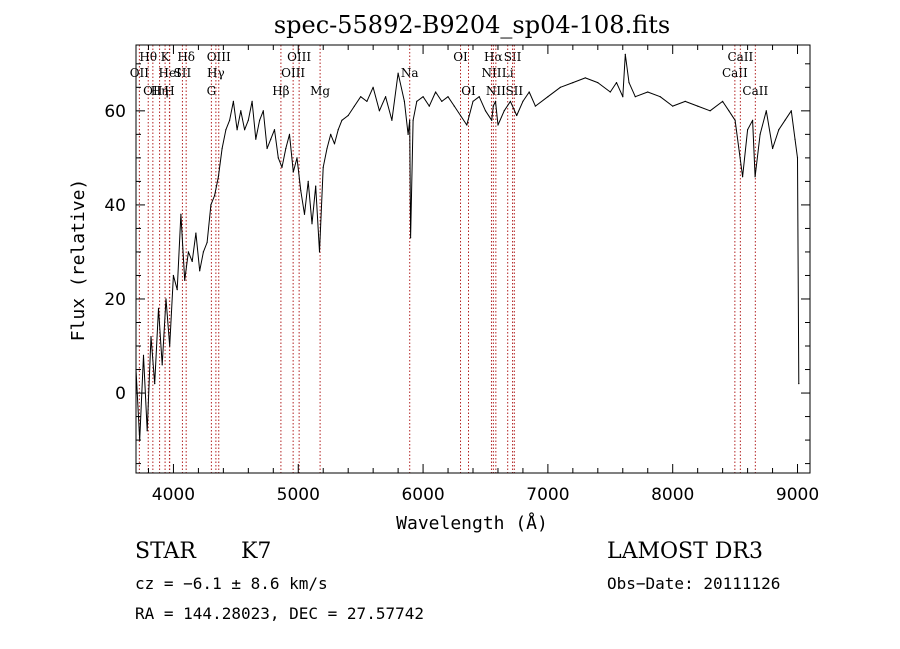  Describe the element at coordinates (115, 112) in the screenshot. I see `y-tick-label: 60` at that location.